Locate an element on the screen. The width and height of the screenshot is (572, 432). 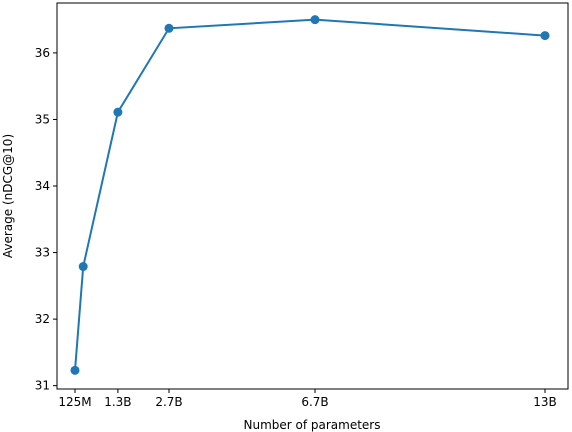
x-tick-label: 1.3B is located at coordinates (117, 402).